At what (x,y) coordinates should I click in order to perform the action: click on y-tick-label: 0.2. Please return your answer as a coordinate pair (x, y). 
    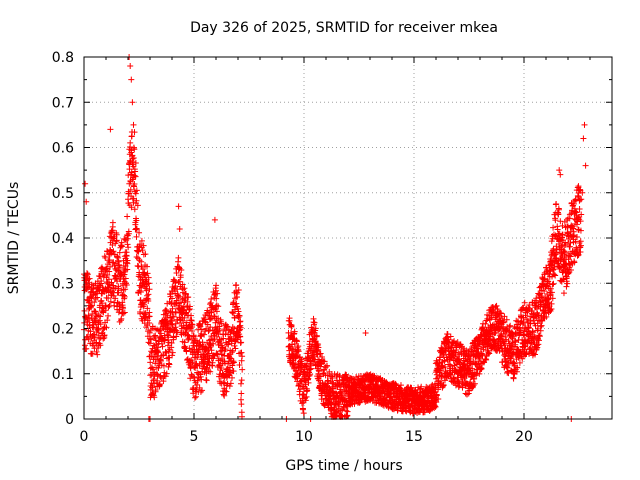
    Looking at the image, I should click on (63, 330).